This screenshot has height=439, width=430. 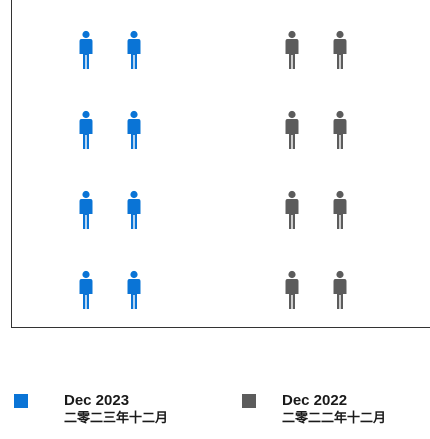 I want to click on legend-swatch-dec-2023, so click(x=21, y=401).